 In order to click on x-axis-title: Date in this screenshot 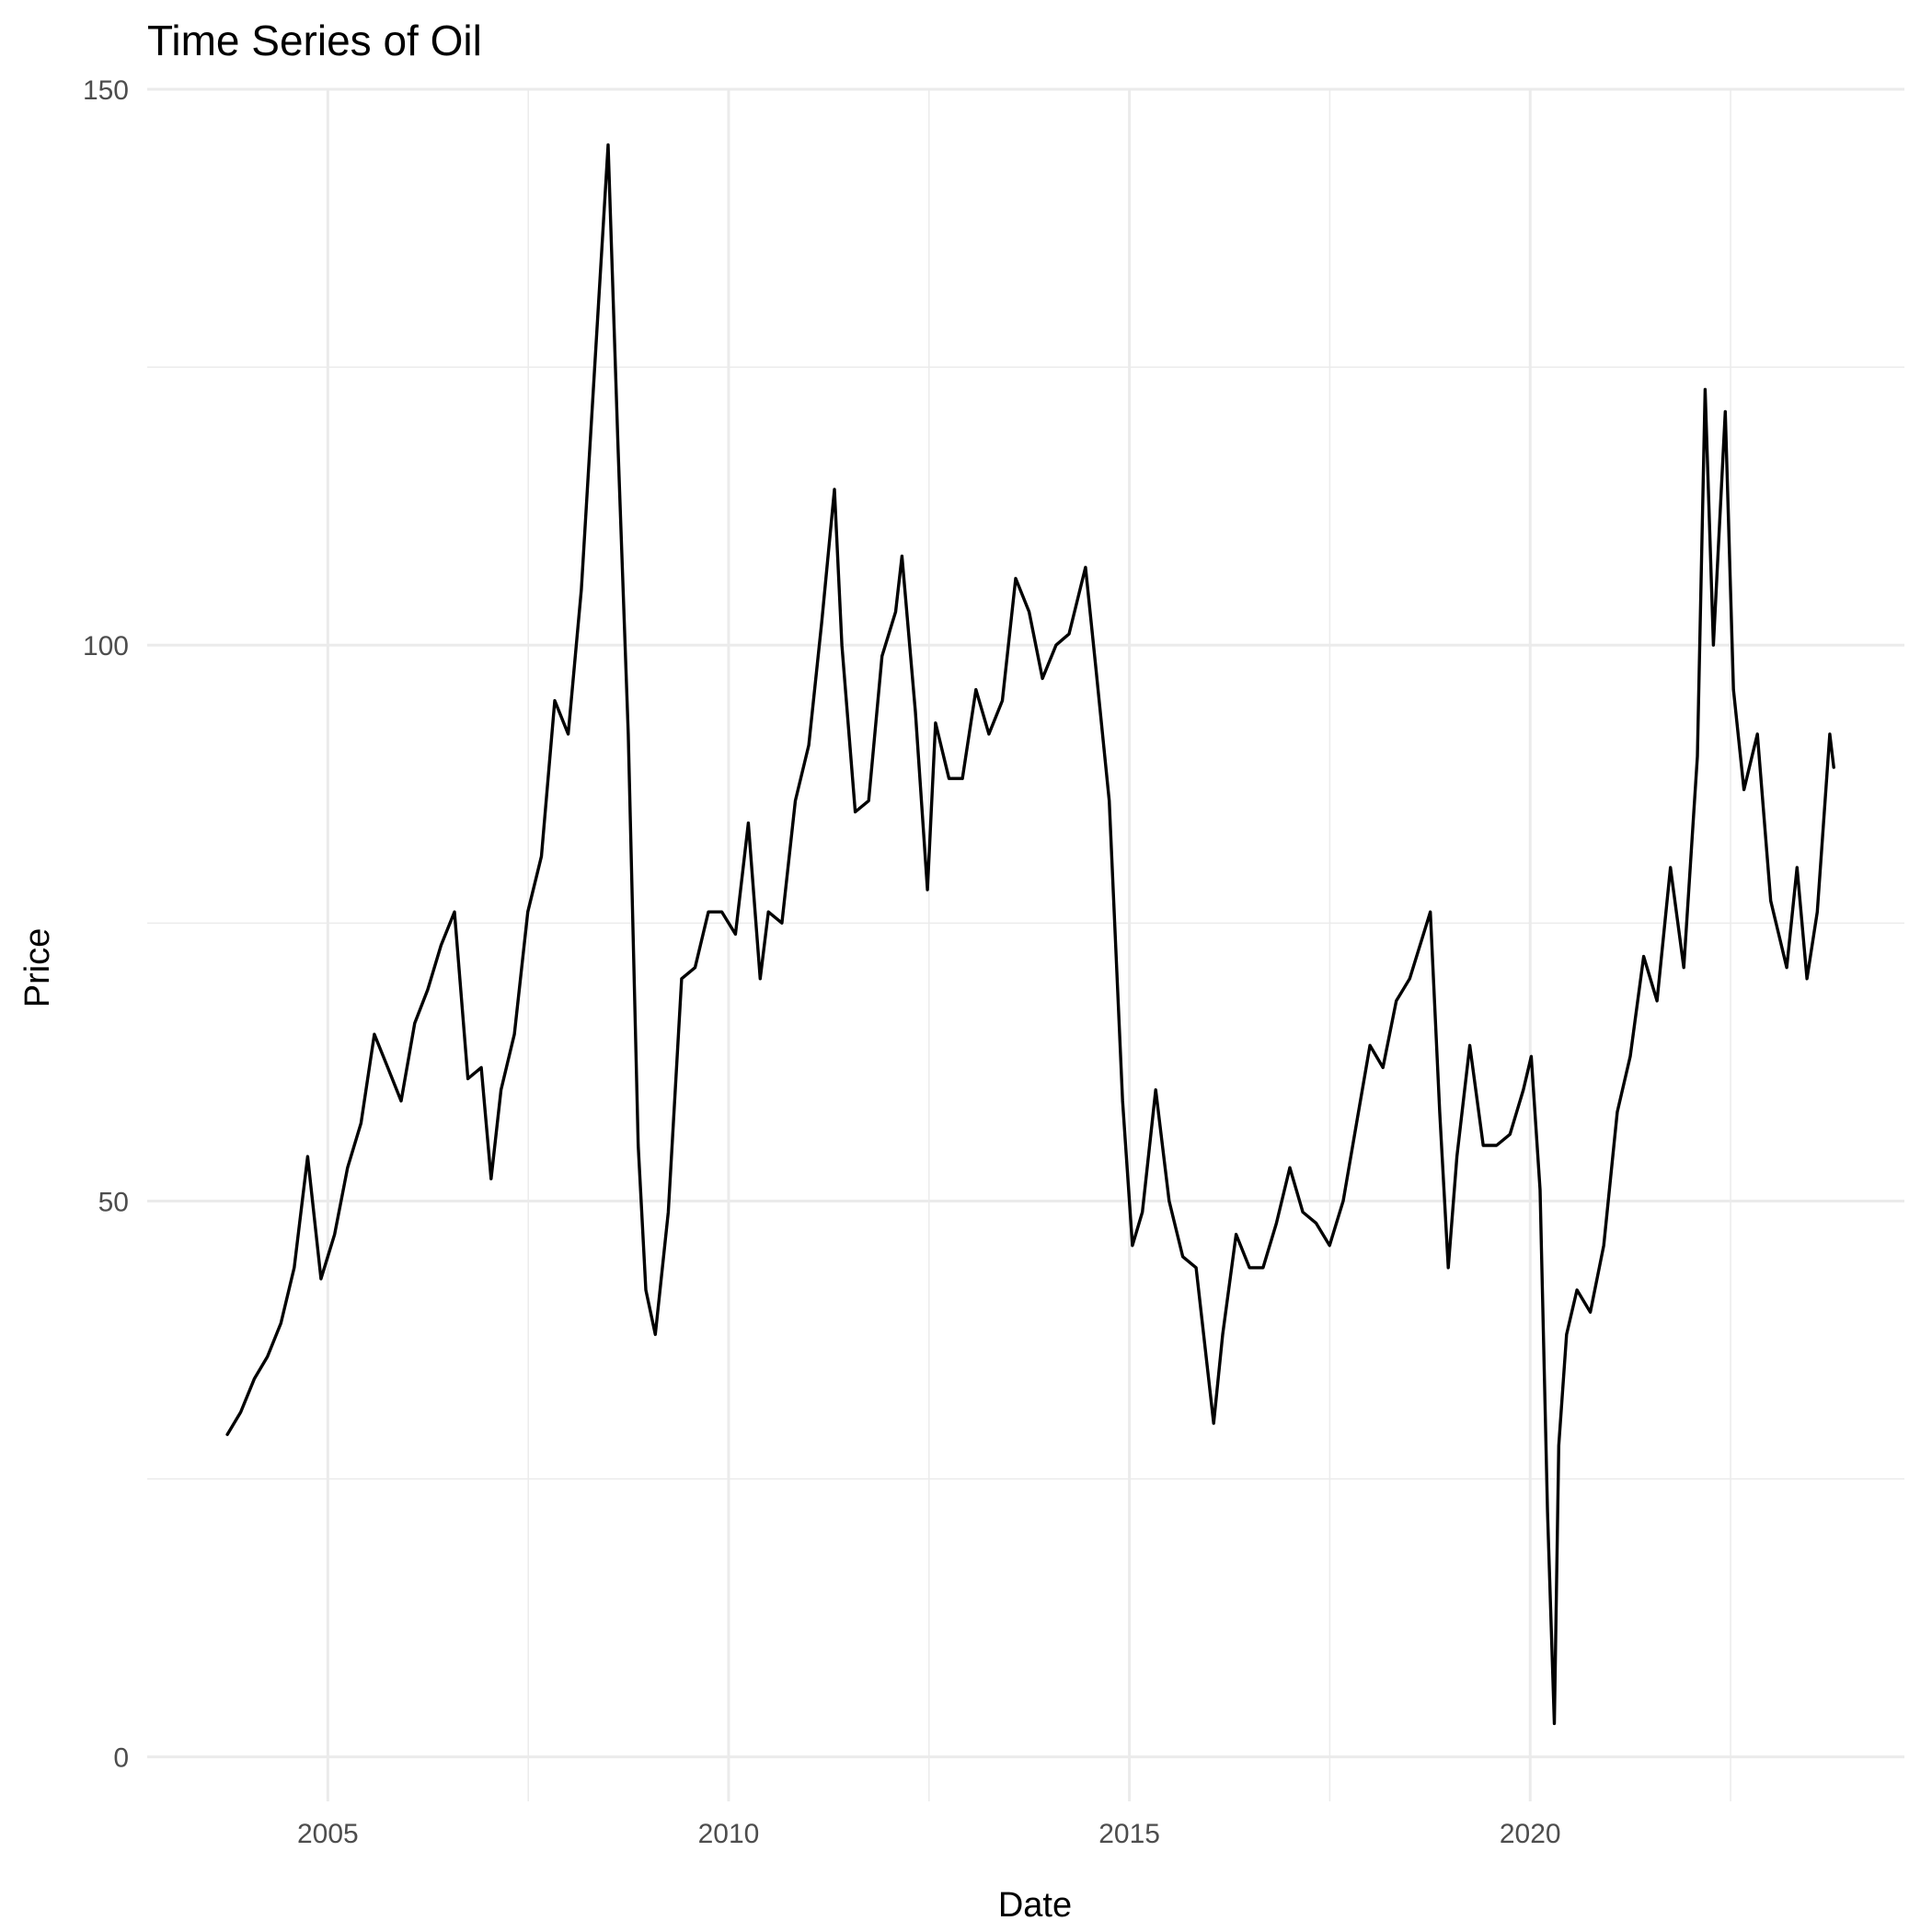, I will do `click(1035, 1905)`.